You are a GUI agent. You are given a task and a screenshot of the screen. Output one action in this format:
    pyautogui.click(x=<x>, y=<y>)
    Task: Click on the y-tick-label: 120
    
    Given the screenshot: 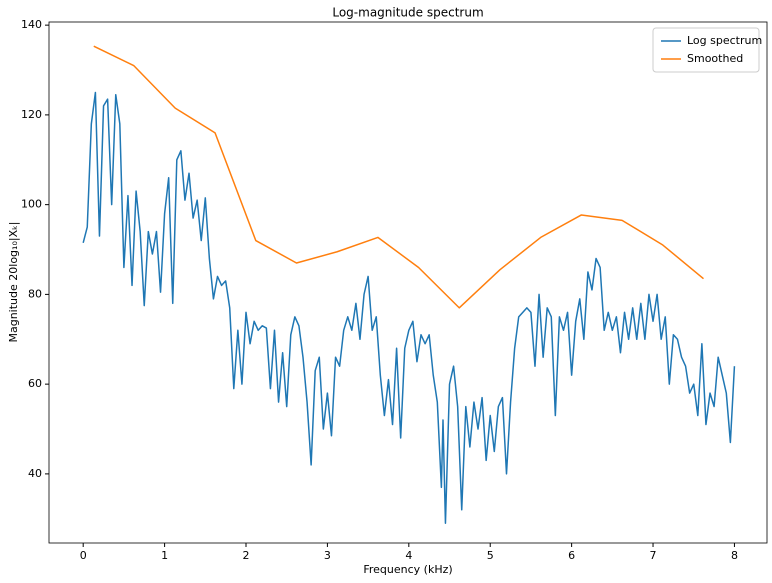 What is the action you would take?
    pyautogui.click(x=31, y=114)
    